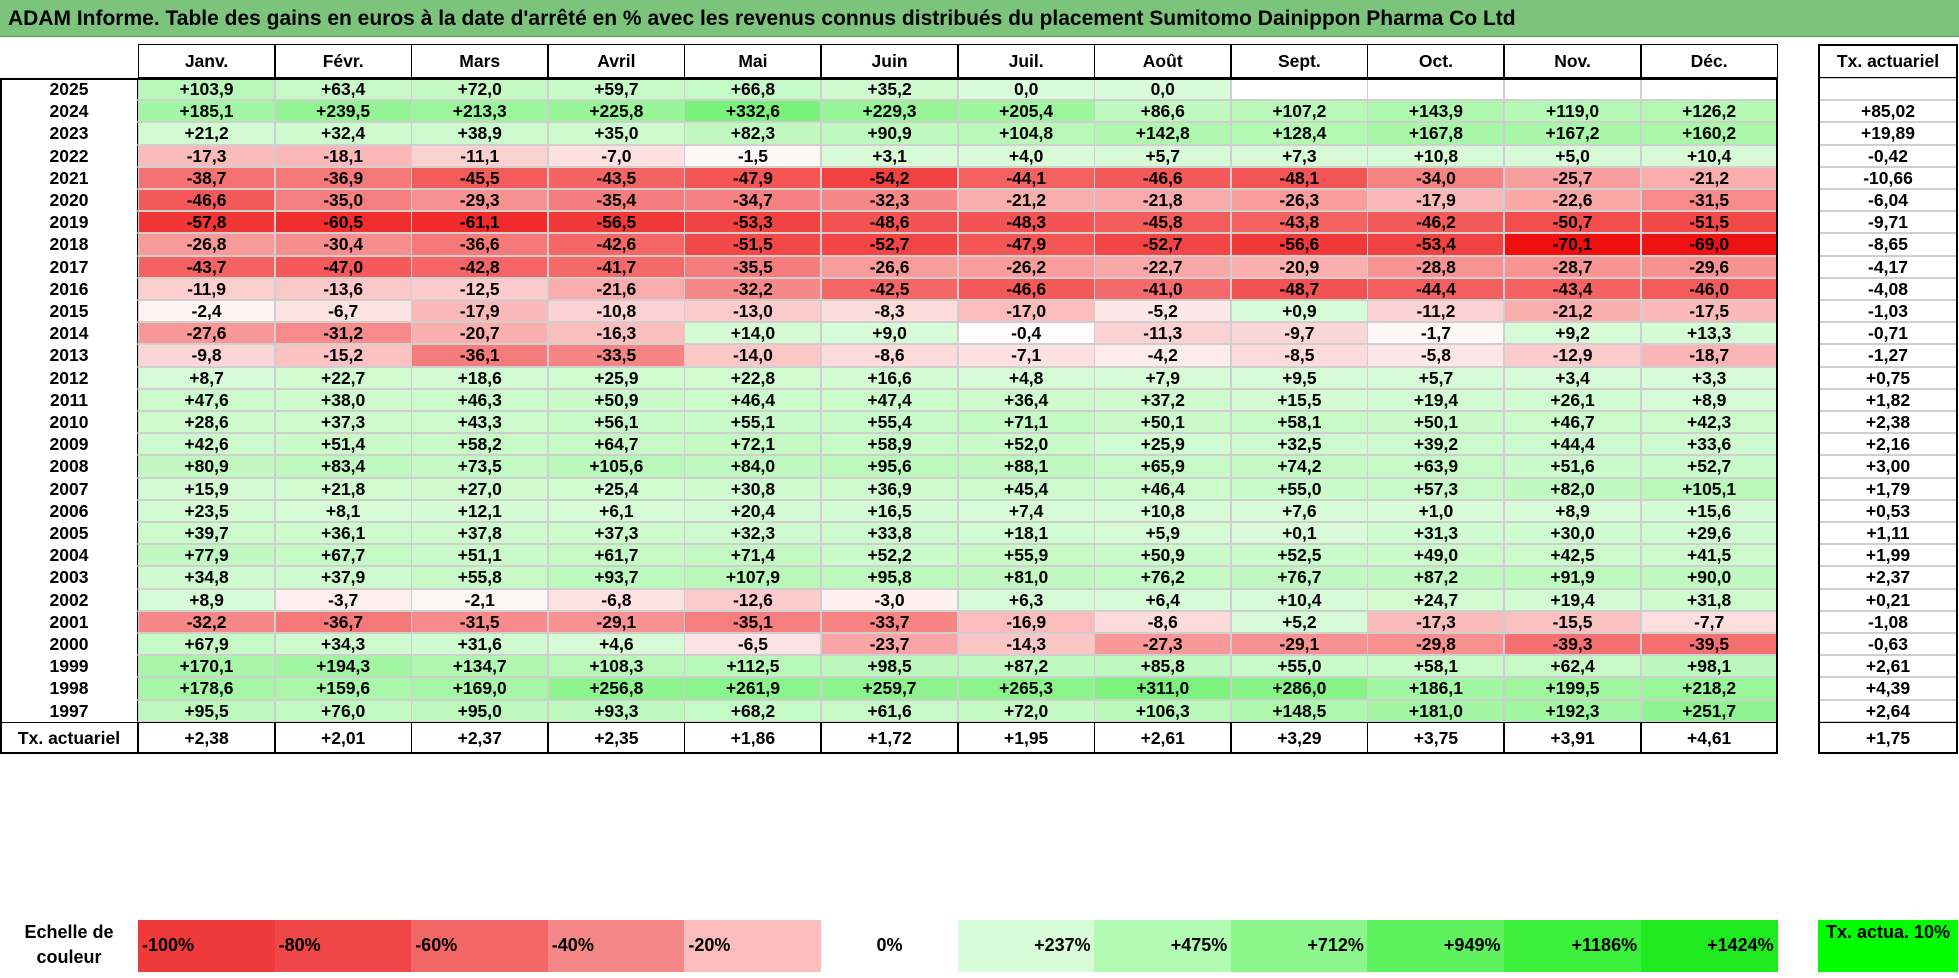 This screenshot has width=1959, height=978. I want to click on heatmap-cell: +55,0, so click(1299, 666).